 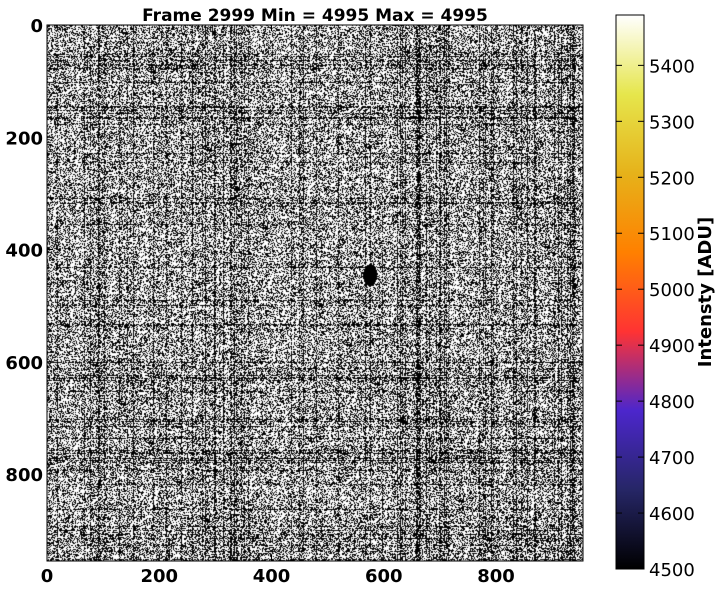 I want to click on colorbar-label: Intensty [ADU], so click(x=705, y=292).